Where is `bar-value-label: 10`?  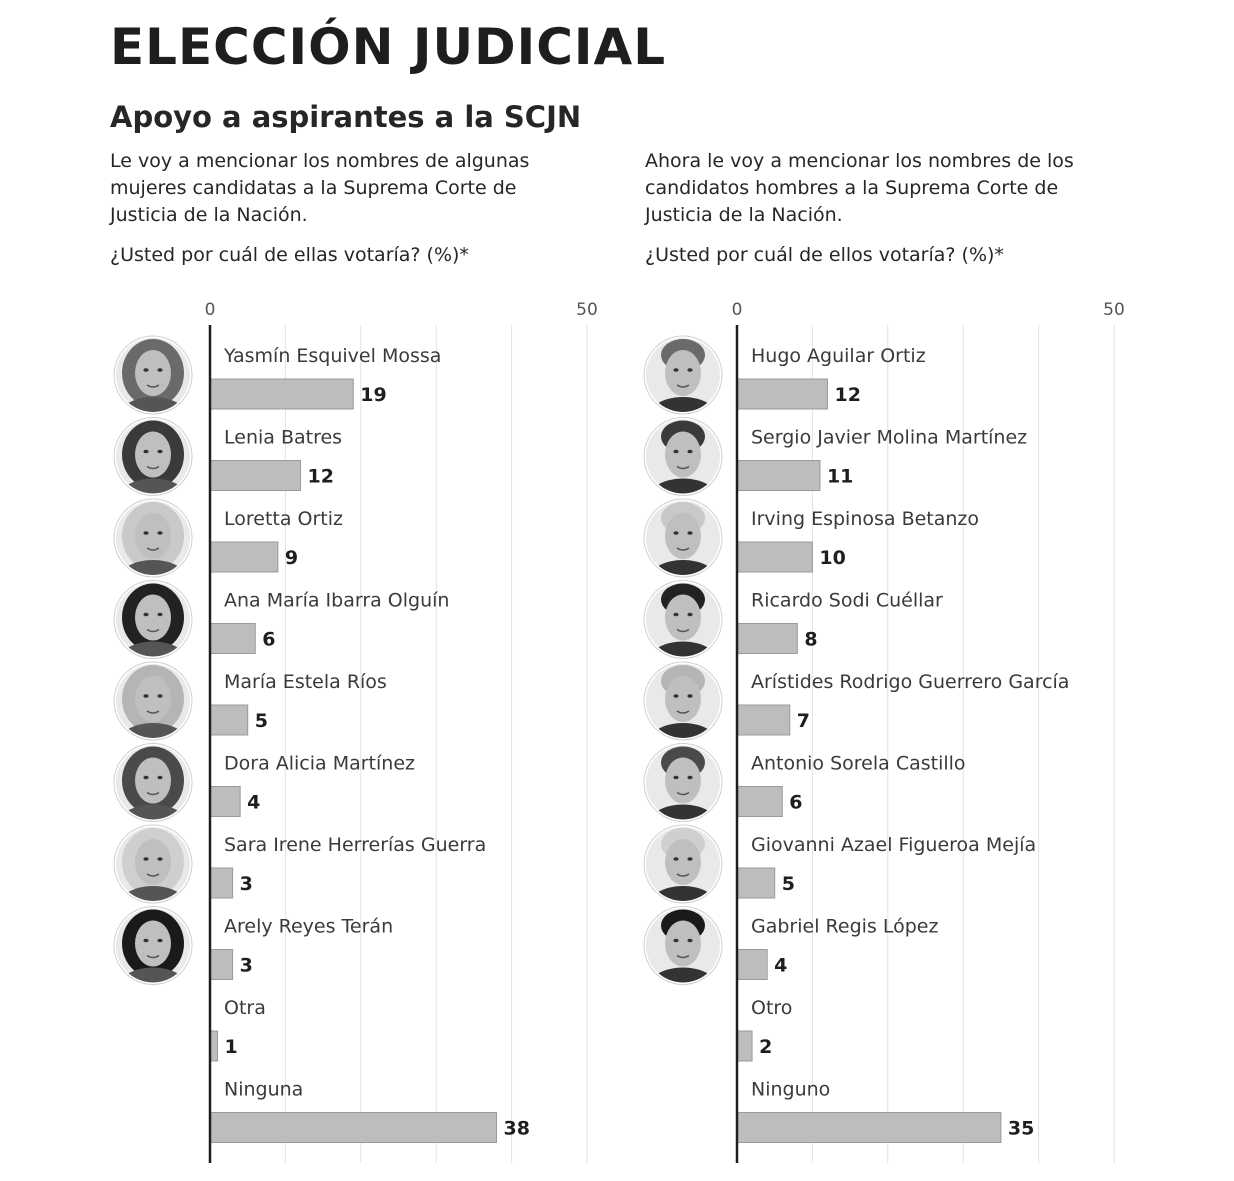 bar-value-label: 10 is located at coordinates (832, 558).